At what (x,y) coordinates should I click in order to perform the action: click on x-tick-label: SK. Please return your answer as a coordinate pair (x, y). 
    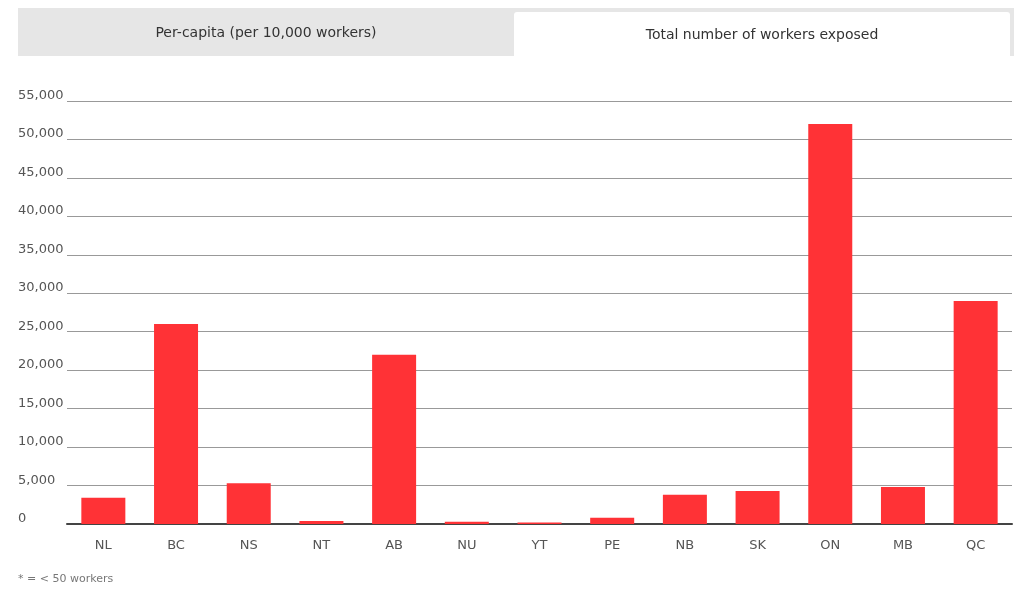
    Looking at the image, I should click on (758, 544).